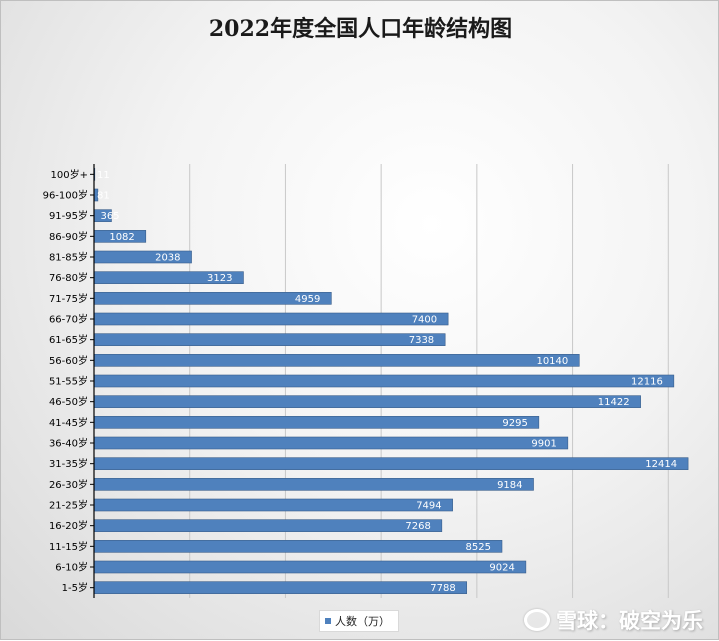 This screenshot has height=641, width=719. What do you see at coordinates (68, 401) in the screenshot?
I see `y-tick-label: 46-50岁` at bounding box center [68, 401].